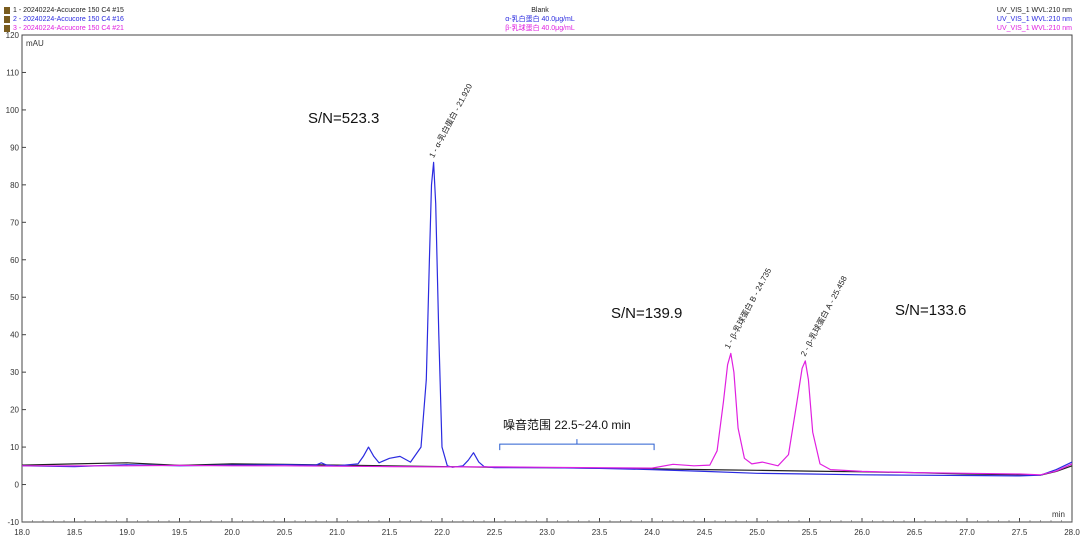 This screenshot has height=544, width=1080. I want to click on x-tick-label: 18.5, so click(75, 532).